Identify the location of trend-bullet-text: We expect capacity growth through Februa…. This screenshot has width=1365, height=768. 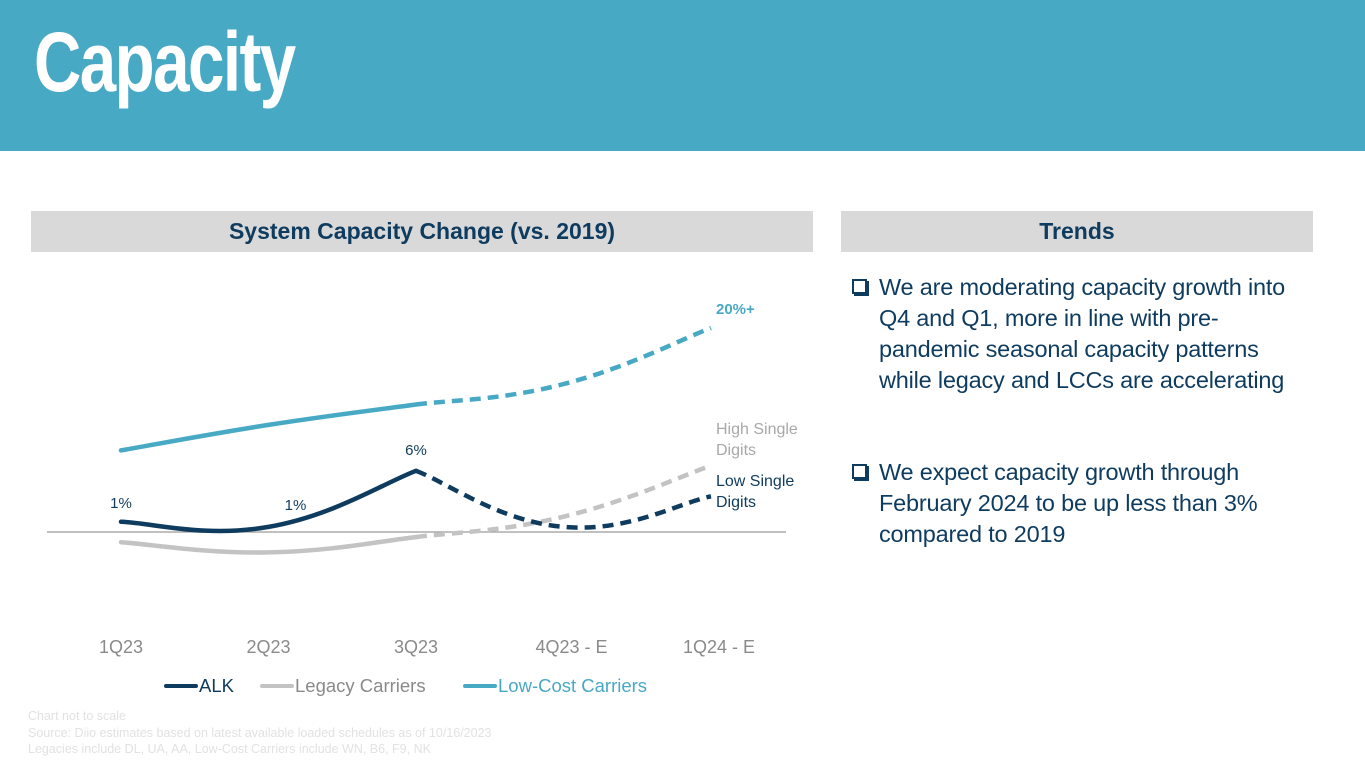
(1068, 503).